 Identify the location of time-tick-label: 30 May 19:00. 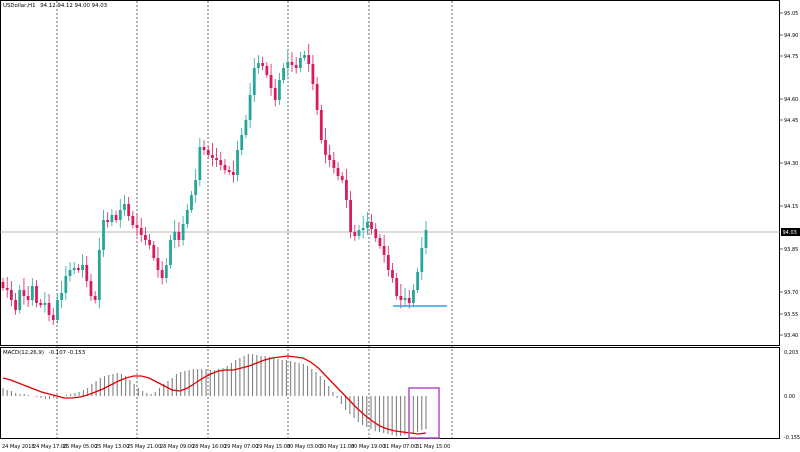
(368, 447).